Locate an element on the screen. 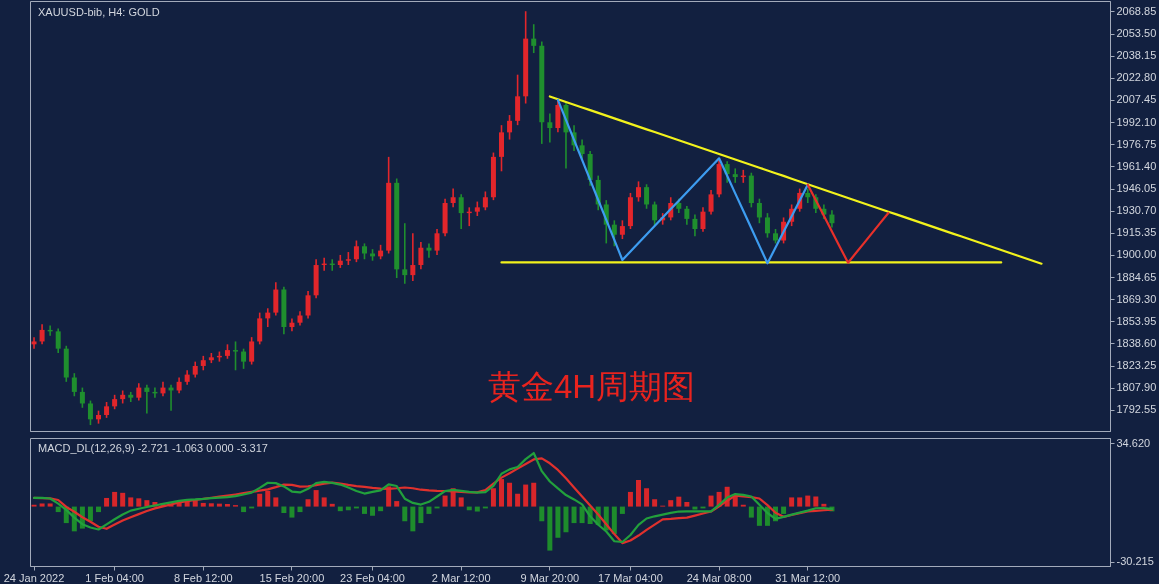  y-tick-label: 1946.05 is located at coordinates (1136, 188).